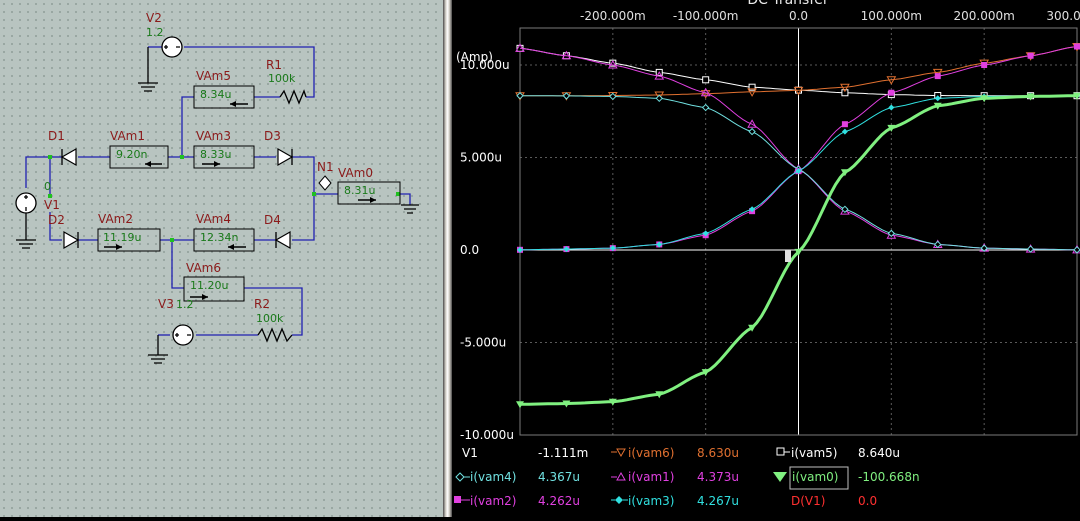  Describe the element at coordinates (282, 78) in the screenshot. I see `resistor-value: 100k` at that location.